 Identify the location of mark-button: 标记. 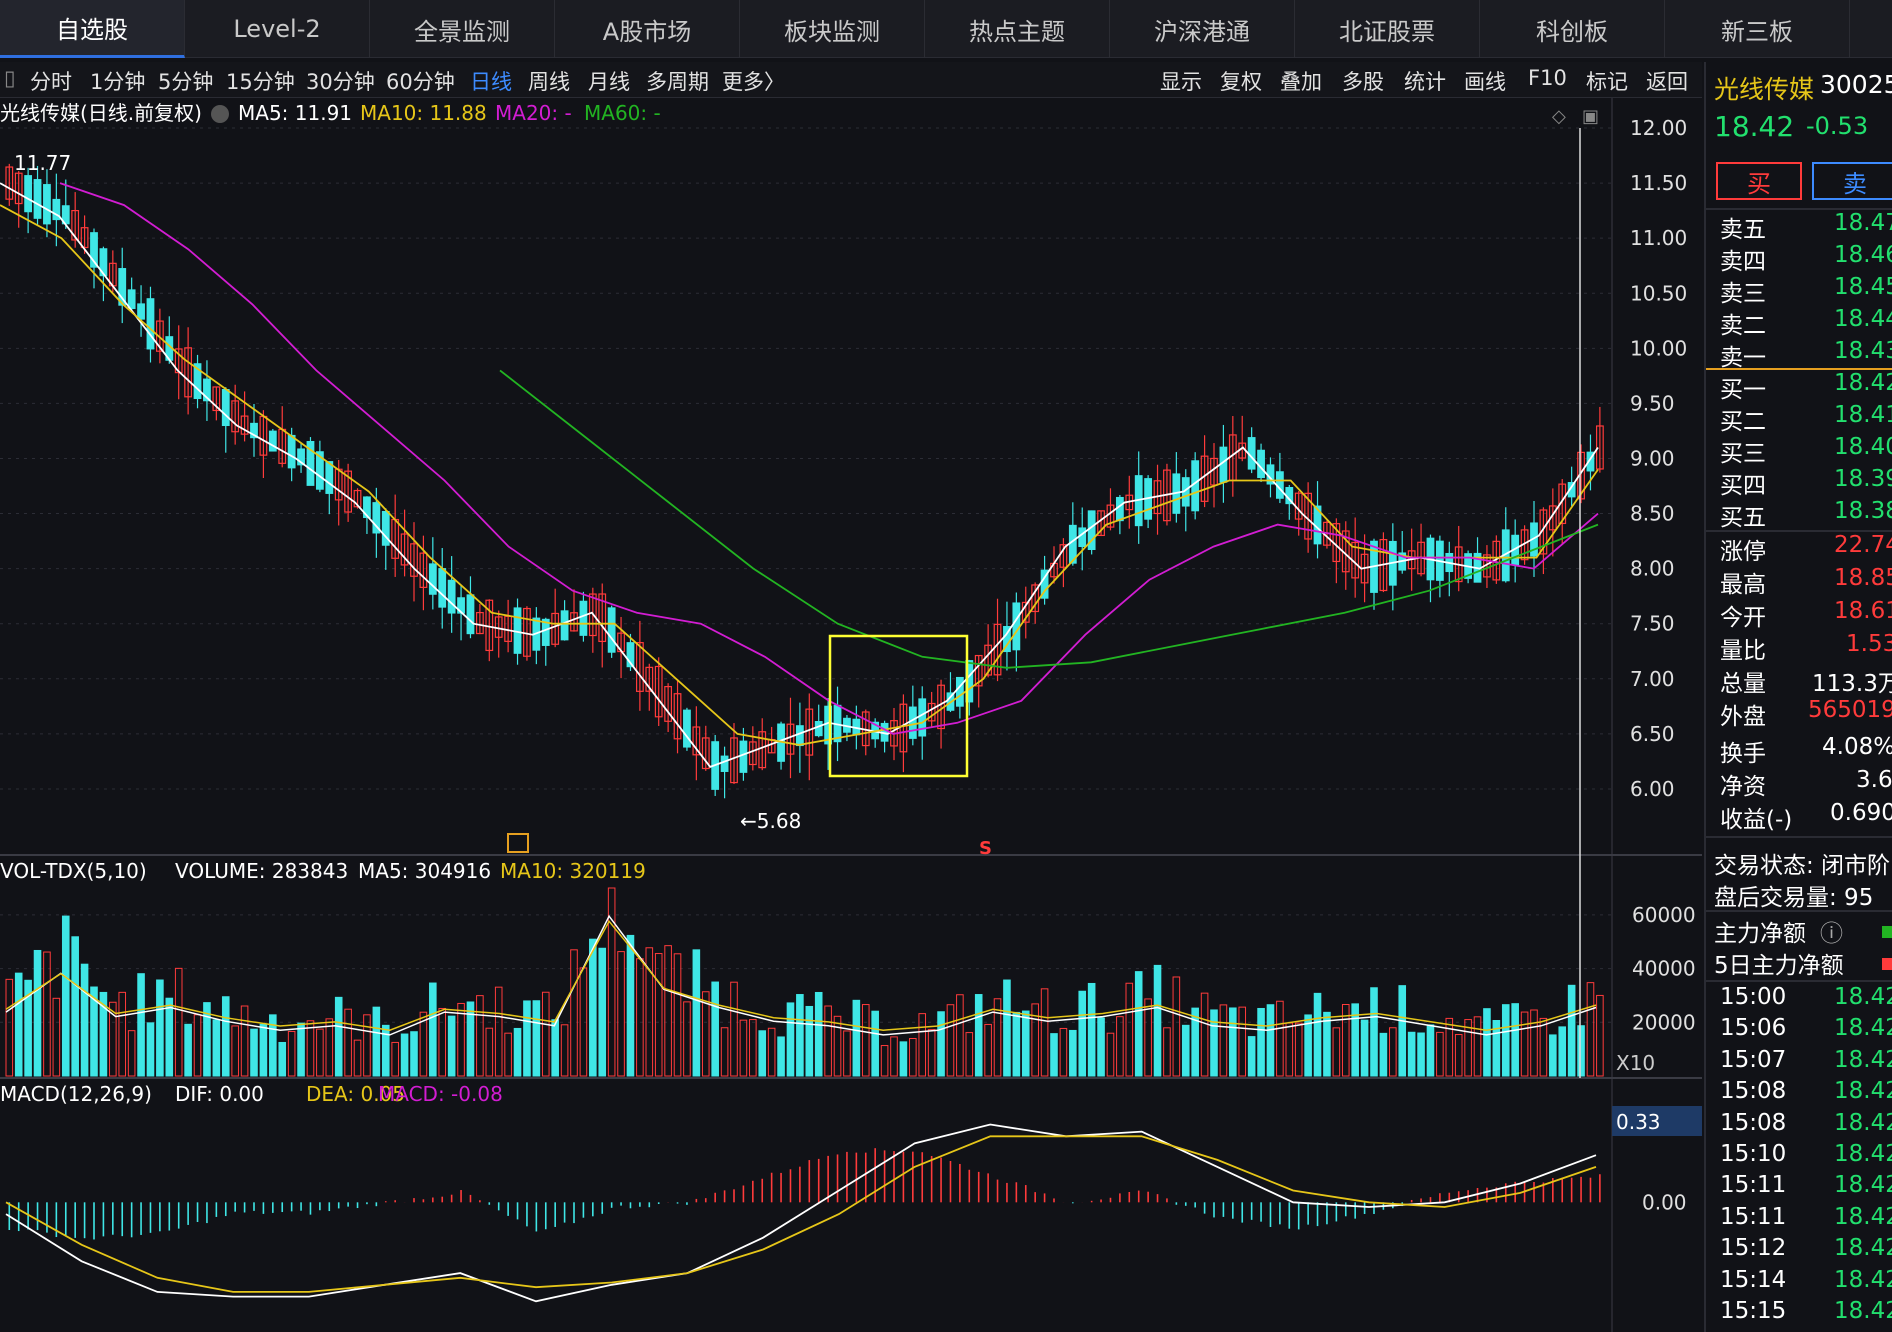
(1607, 82).